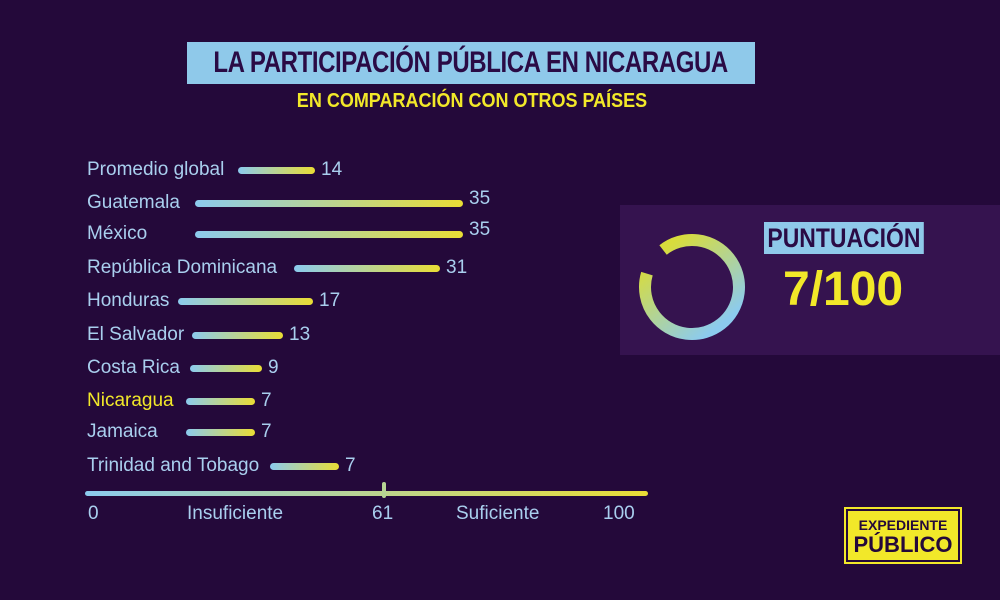 The image size is (1000, 600). What do you see at coordinates (472, 101) in the screenshot?
I see `chart-subtitle: EN COMPARACIÓN CON OTROS PAÍSES` at bounding box center [472, 101].